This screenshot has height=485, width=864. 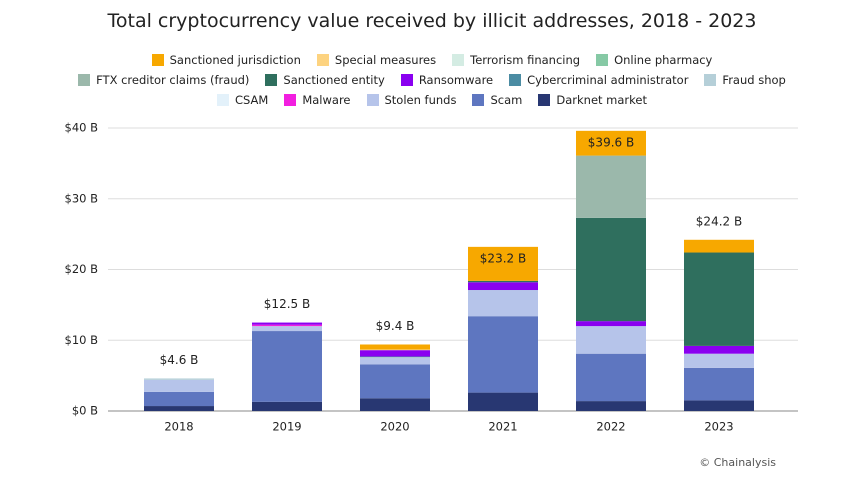 I want to click on legend-item: Online pharmacy, so click(x=654, y=60).